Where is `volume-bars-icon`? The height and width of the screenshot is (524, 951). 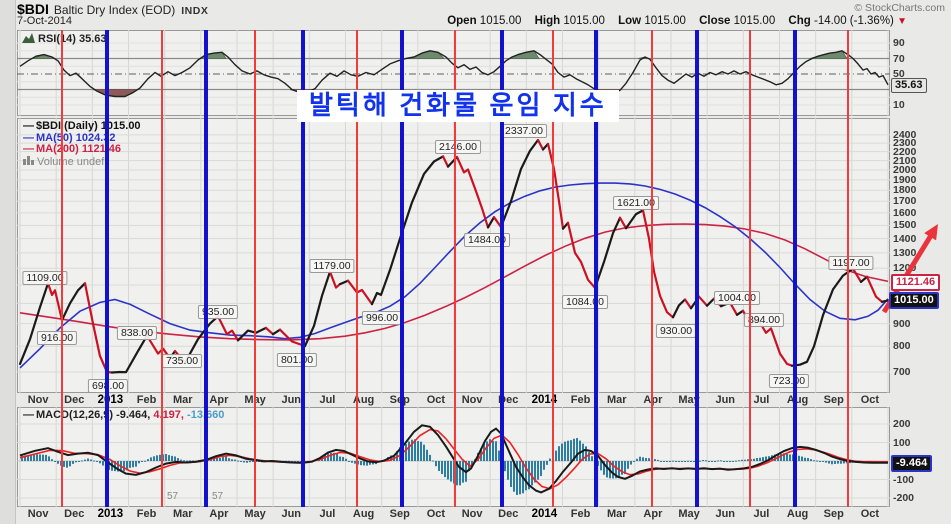 volume-bars-icon is located at coordinates (28, 160).